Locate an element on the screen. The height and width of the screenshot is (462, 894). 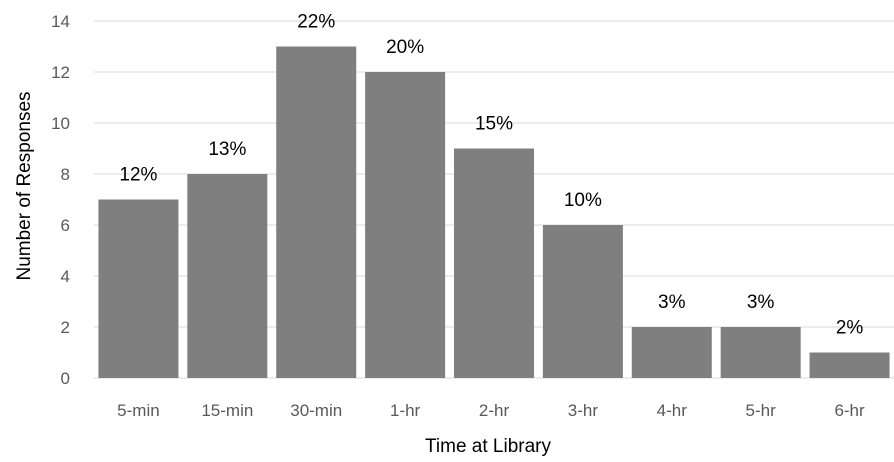
x-axis-title: Time at Library is located at coordinates (488, 446).